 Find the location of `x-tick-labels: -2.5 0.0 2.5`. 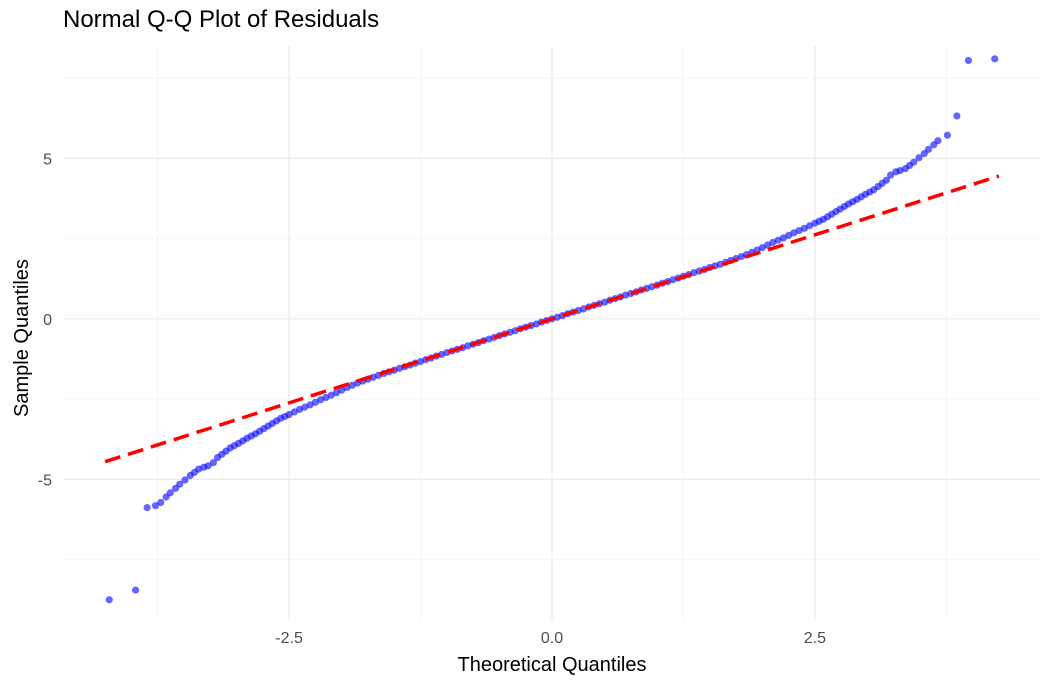

x-tick-labels: -2.5 0.0 2.5 is located at coordinates (550, 638).